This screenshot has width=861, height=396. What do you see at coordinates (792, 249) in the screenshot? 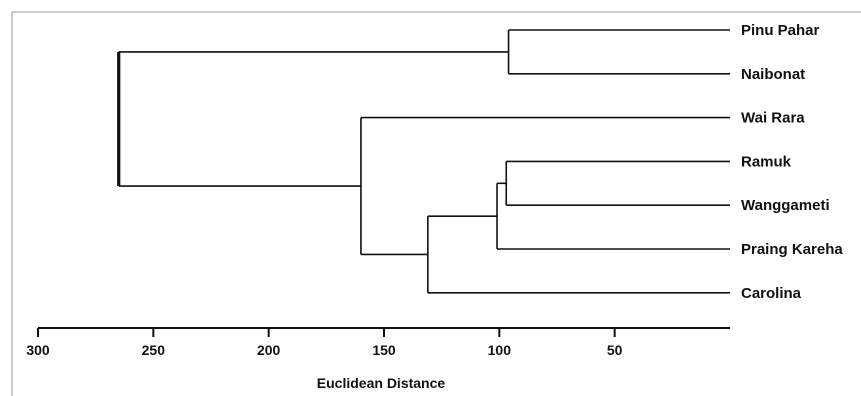
I see `leaf-label: Praing Kareha` at bounding box center [792, 249].